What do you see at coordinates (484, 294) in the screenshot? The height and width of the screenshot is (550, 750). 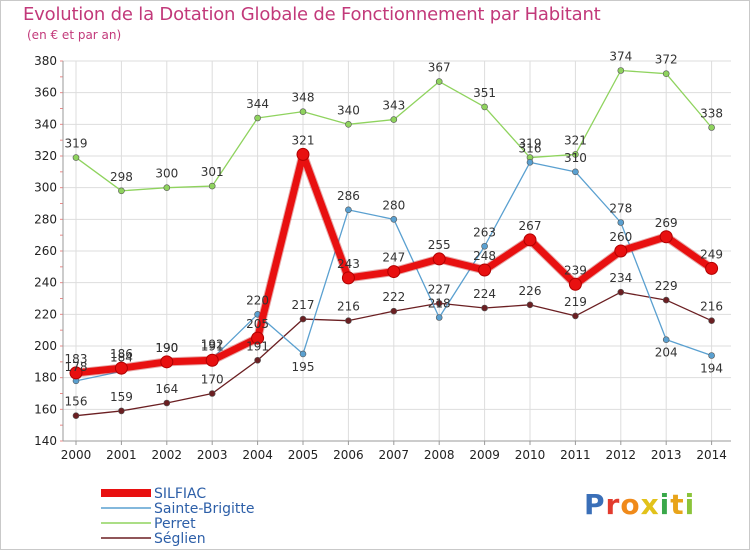 I see `data-label: 224` at bounding box center [484, 294].